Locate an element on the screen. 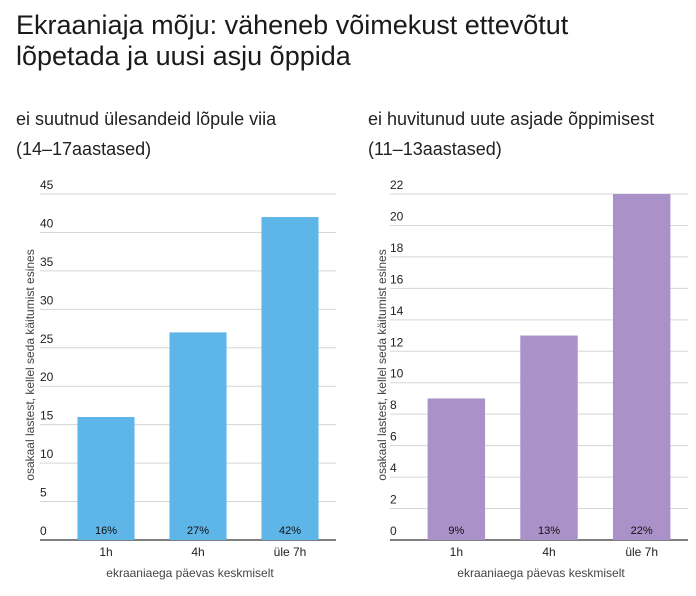  y-tick-label: 45 is located at coordinates (47, 185).